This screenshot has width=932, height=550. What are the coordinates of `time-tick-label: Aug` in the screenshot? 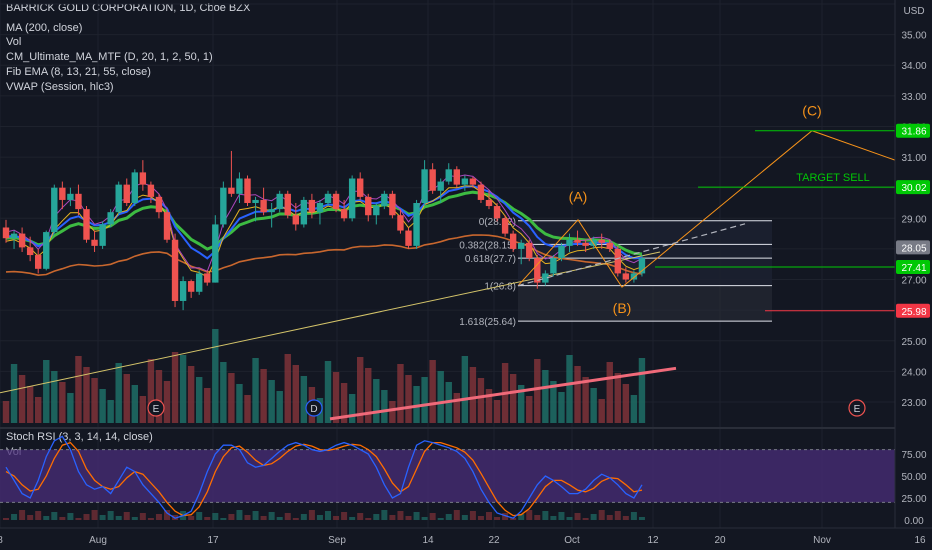 It's located at (98, 540).